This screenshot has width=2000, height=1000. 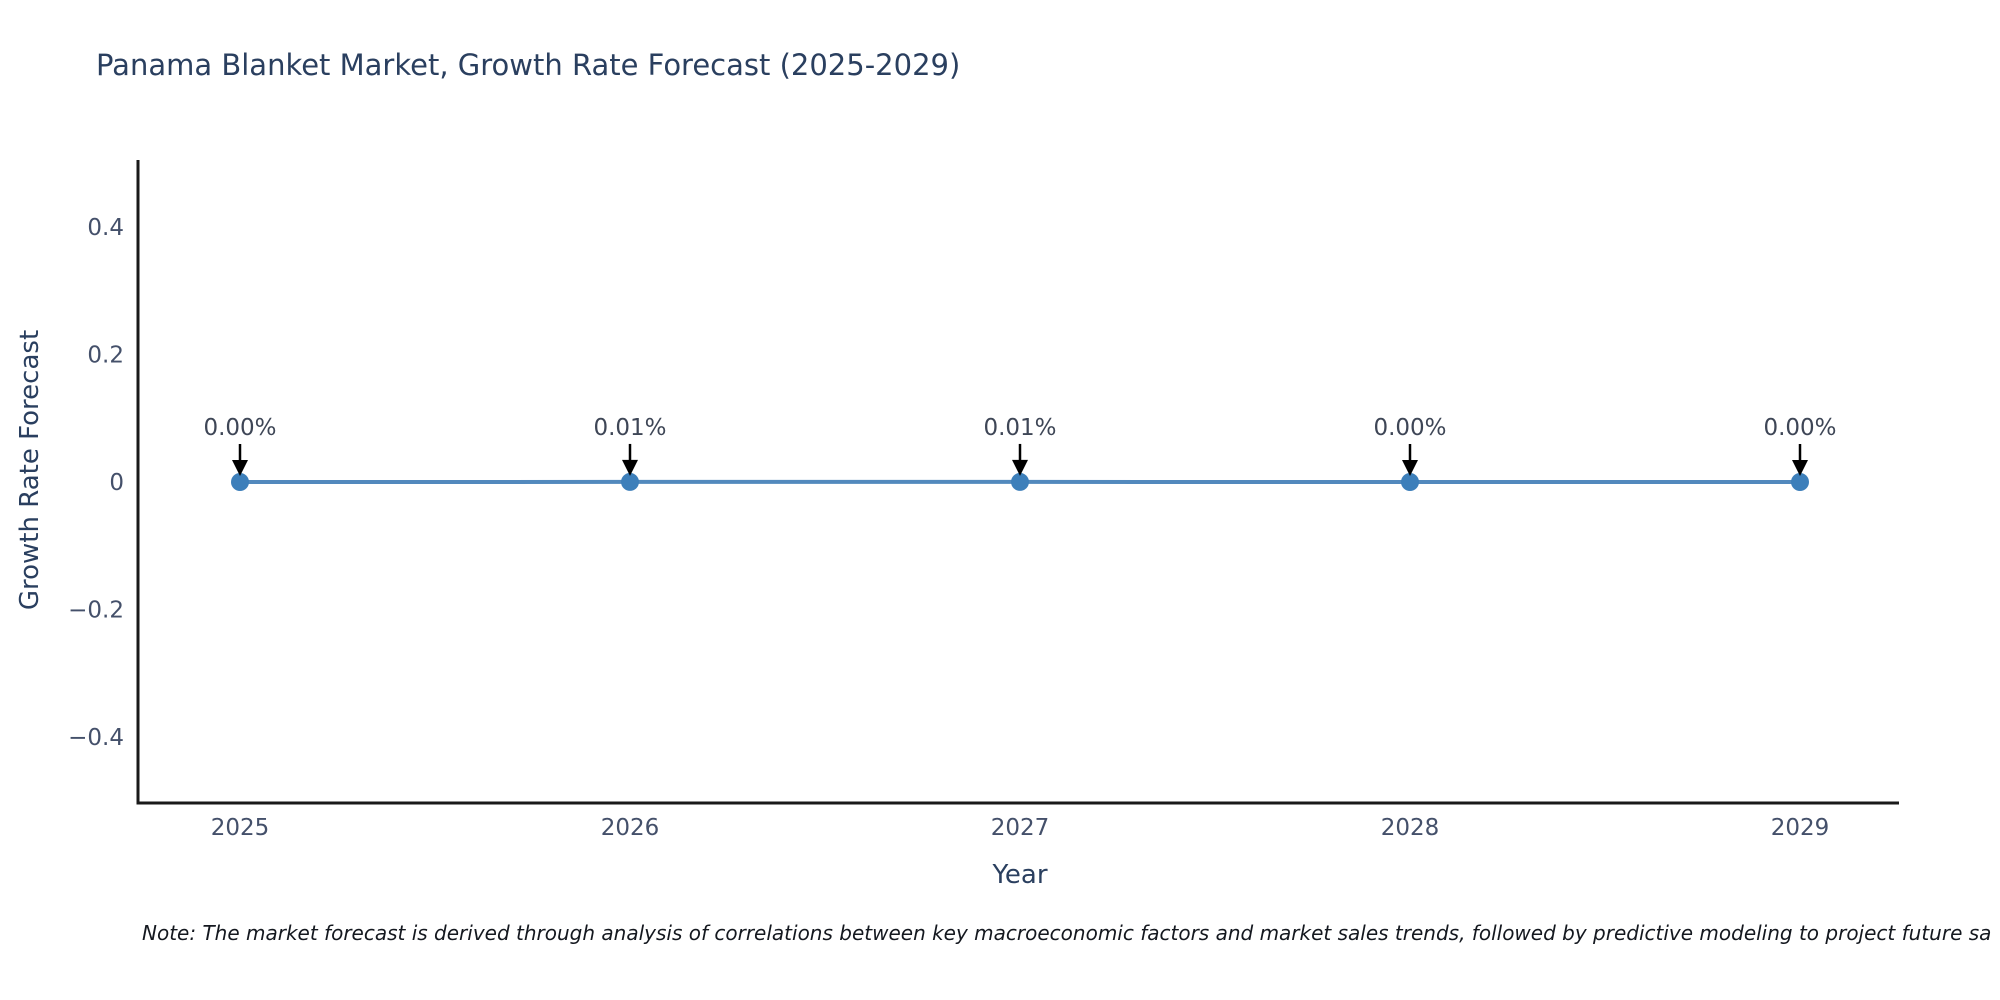 I want to click on x-tick-label: 2029, so click(x=1800, y=828).